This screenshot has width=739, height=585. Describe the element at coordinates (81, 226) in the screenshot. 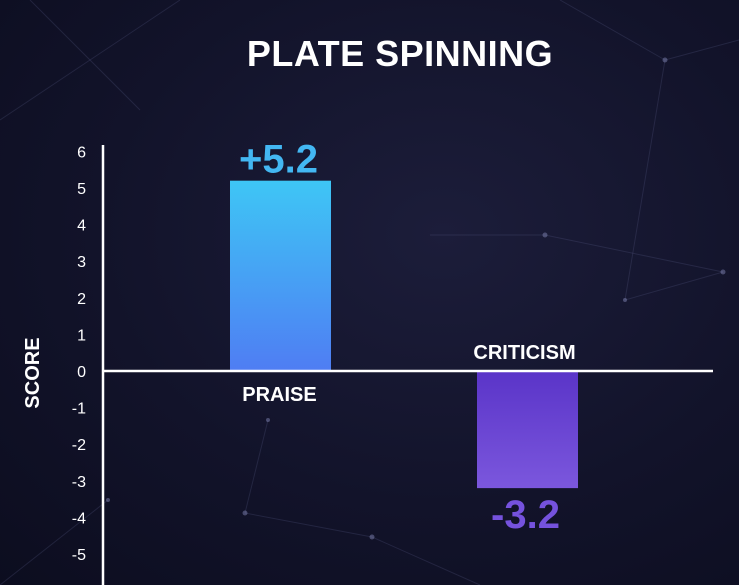

I see `y-tick-label: 4` at that location.